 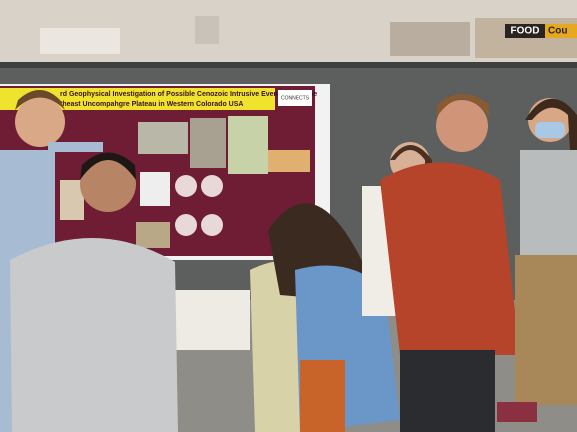 I want to click on hall-door, so click(x=207, y=30).